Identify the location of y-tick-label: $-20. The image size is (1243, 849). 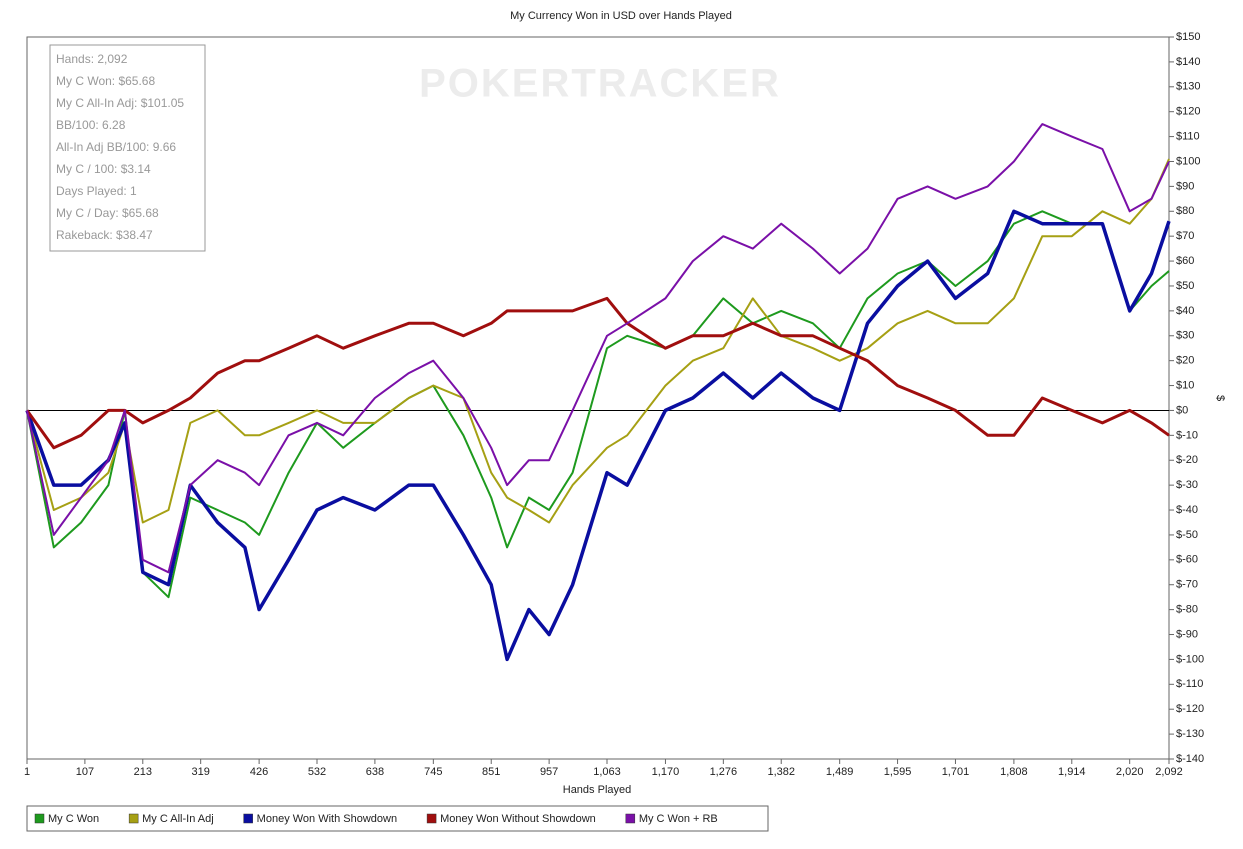
(1187, 460).